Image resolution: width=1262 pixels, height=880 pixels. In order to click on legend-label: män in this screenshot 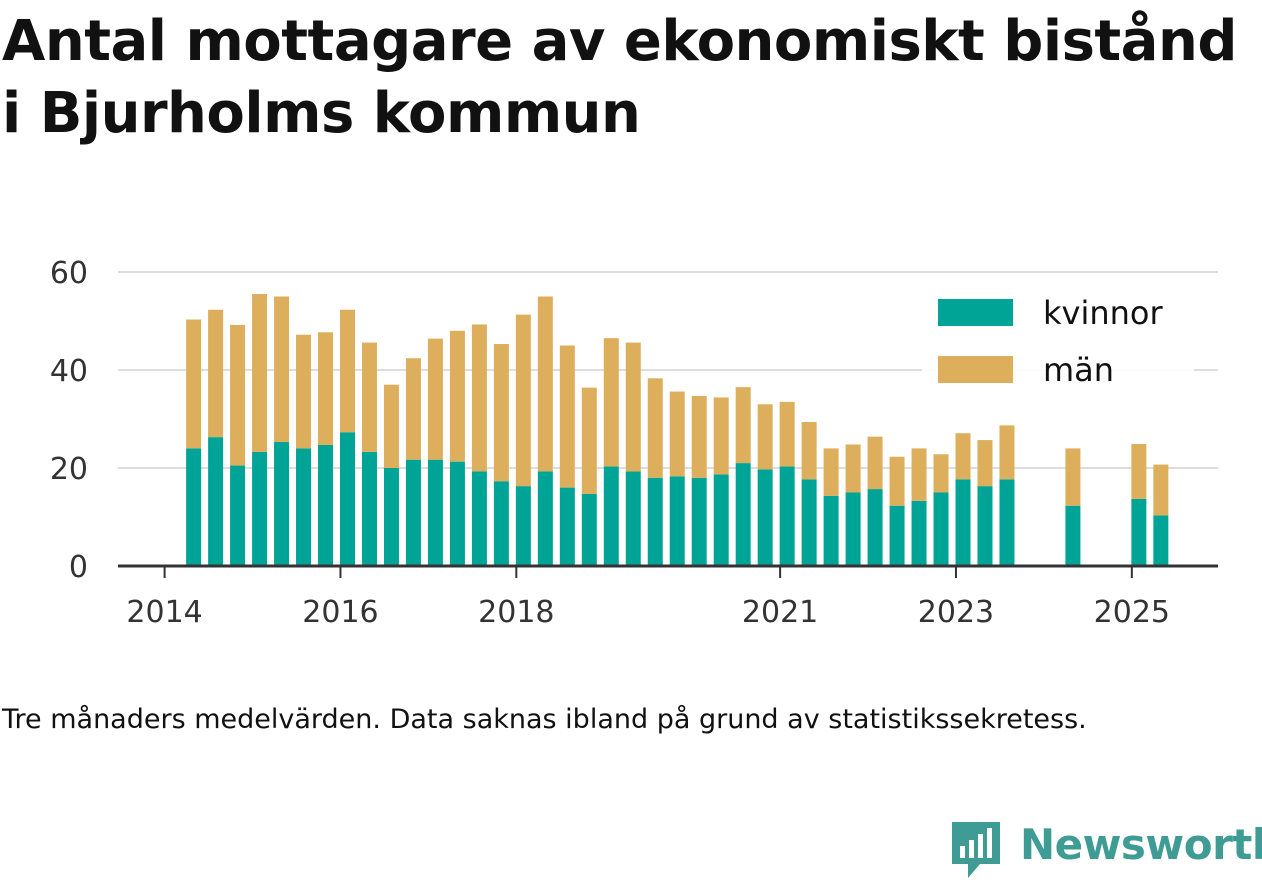, I will do `click(1078, 370)`.